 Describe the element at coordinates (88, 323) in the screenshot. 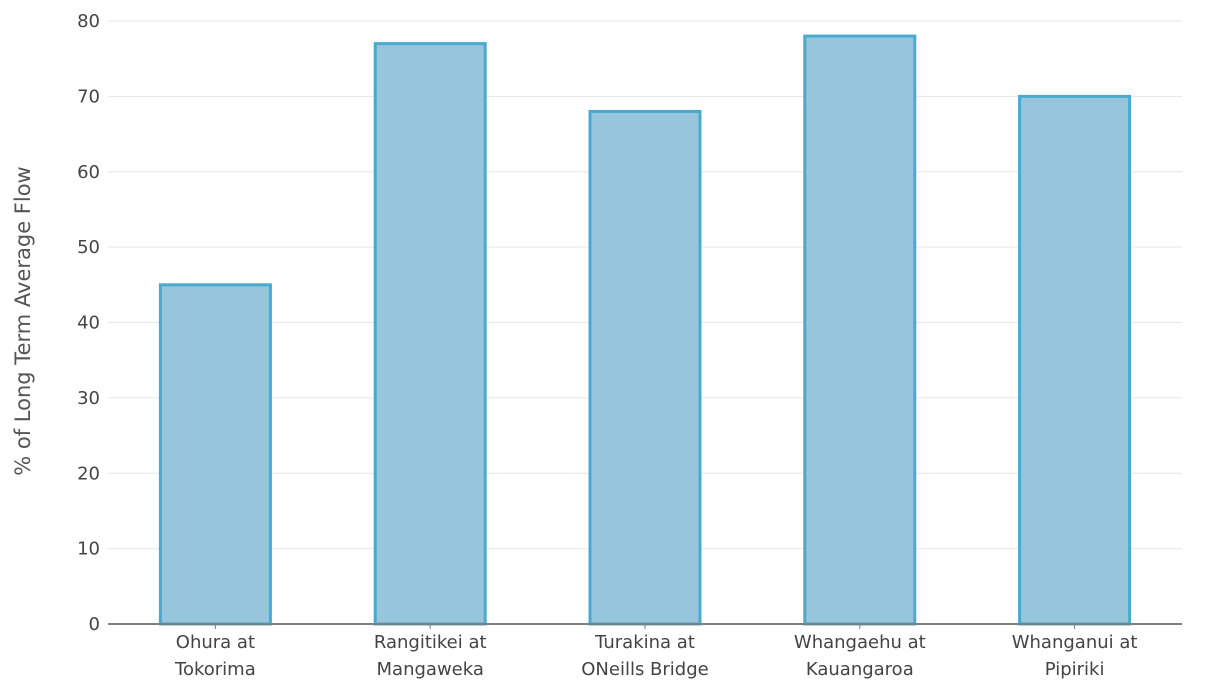

I see `y-tick-label: 40` at that location.